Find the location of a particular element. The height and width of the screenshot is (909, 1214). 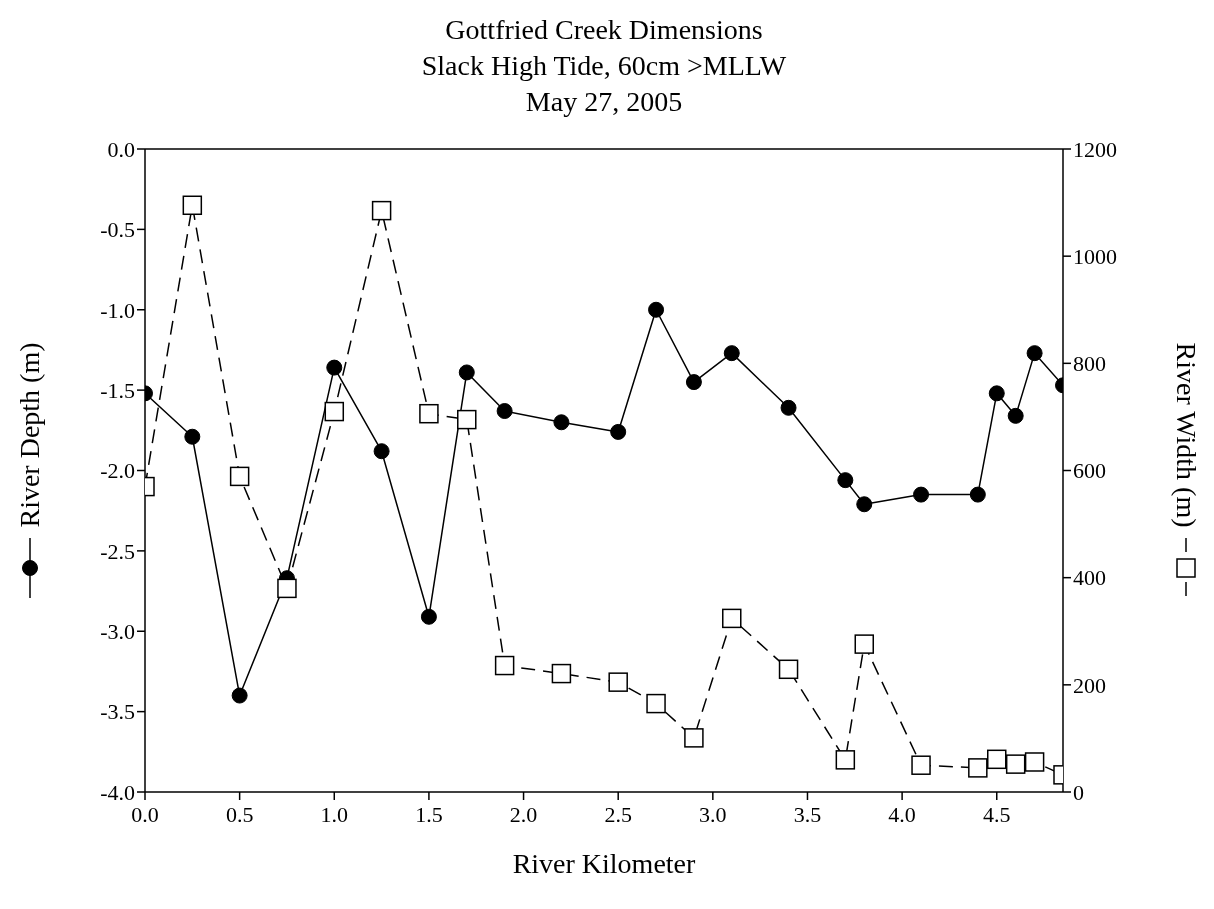

y2-tick-label: 400 is located at coordinates (1089, 578).